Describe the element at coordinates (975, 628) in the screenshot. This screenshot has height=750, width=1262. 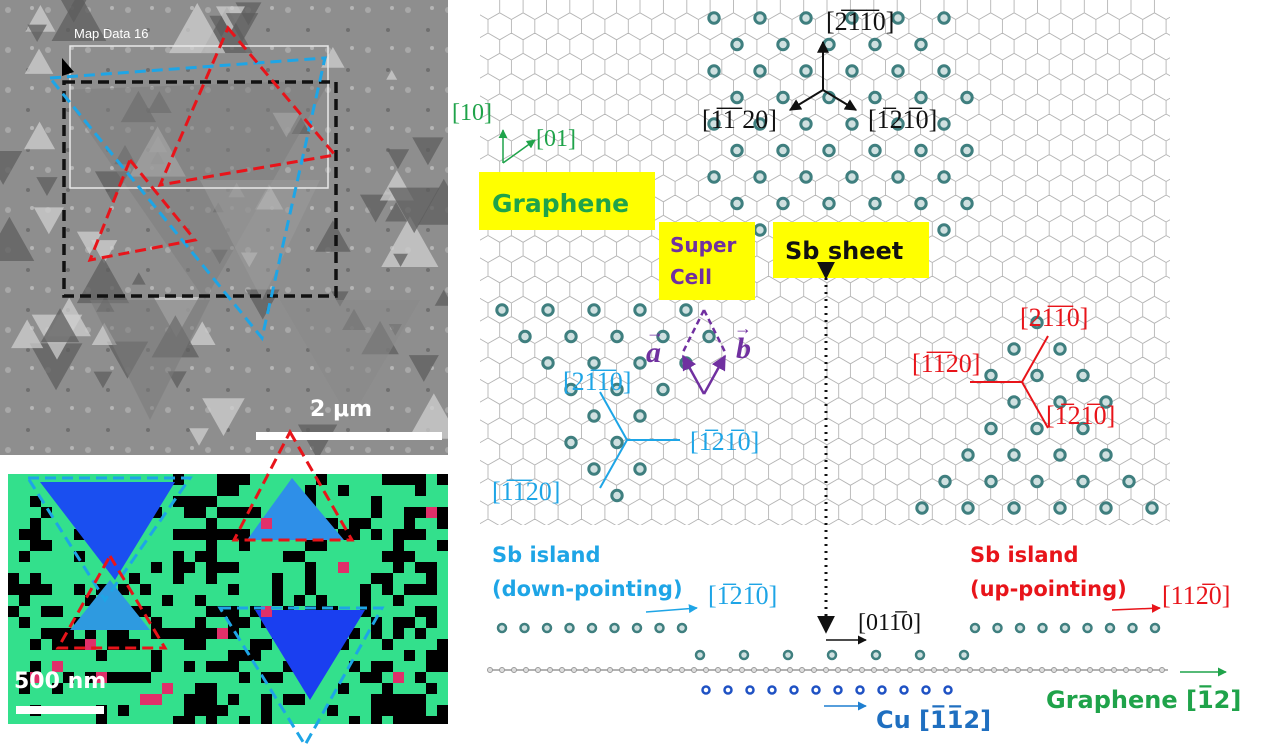
I see `side-sb-atom-right` at that location.